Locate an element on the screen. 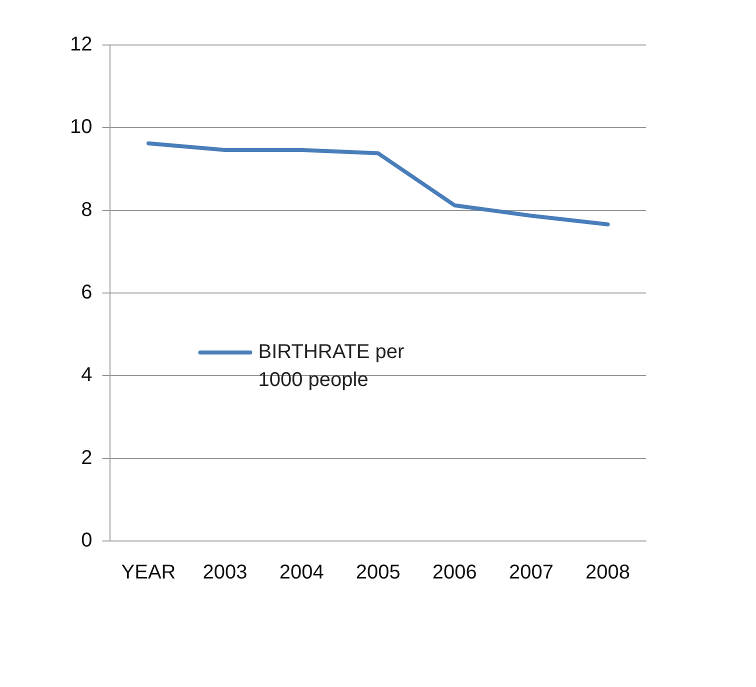 This screenshot has width=756, height=687. x-tick-label: YEAR is located at coordinates (148, 573).